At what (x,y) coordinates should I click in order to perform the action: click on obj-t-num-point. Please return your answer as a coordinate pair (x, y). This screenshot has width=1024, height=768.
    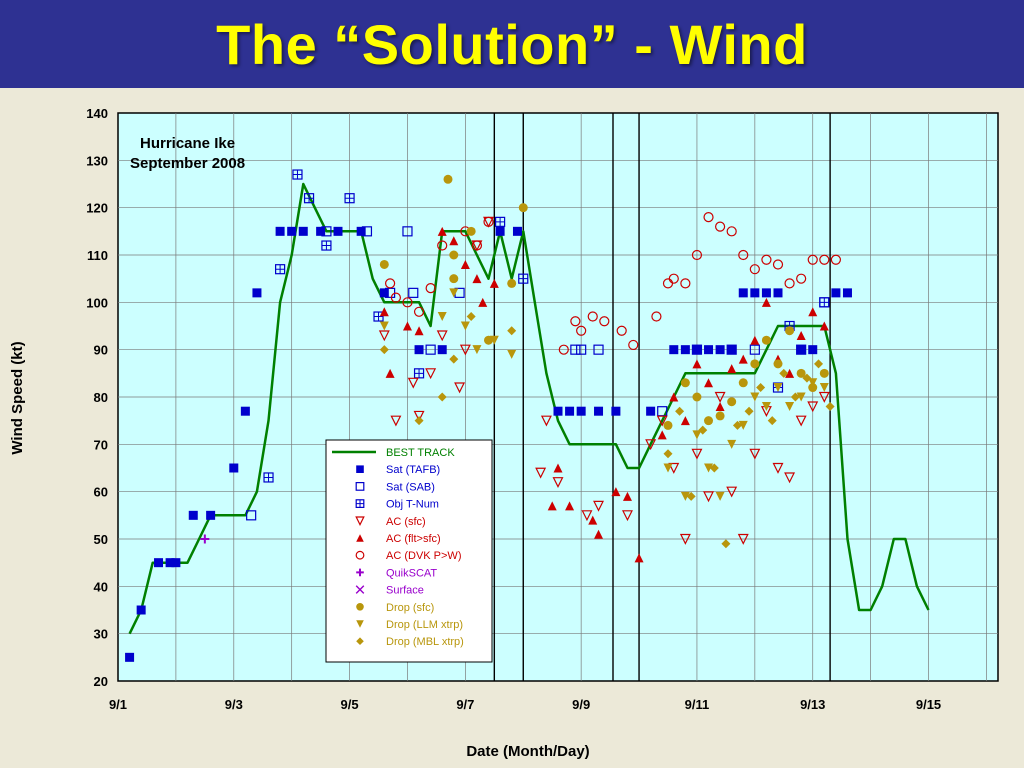
    Looking at the image, I should click on (280, 269).